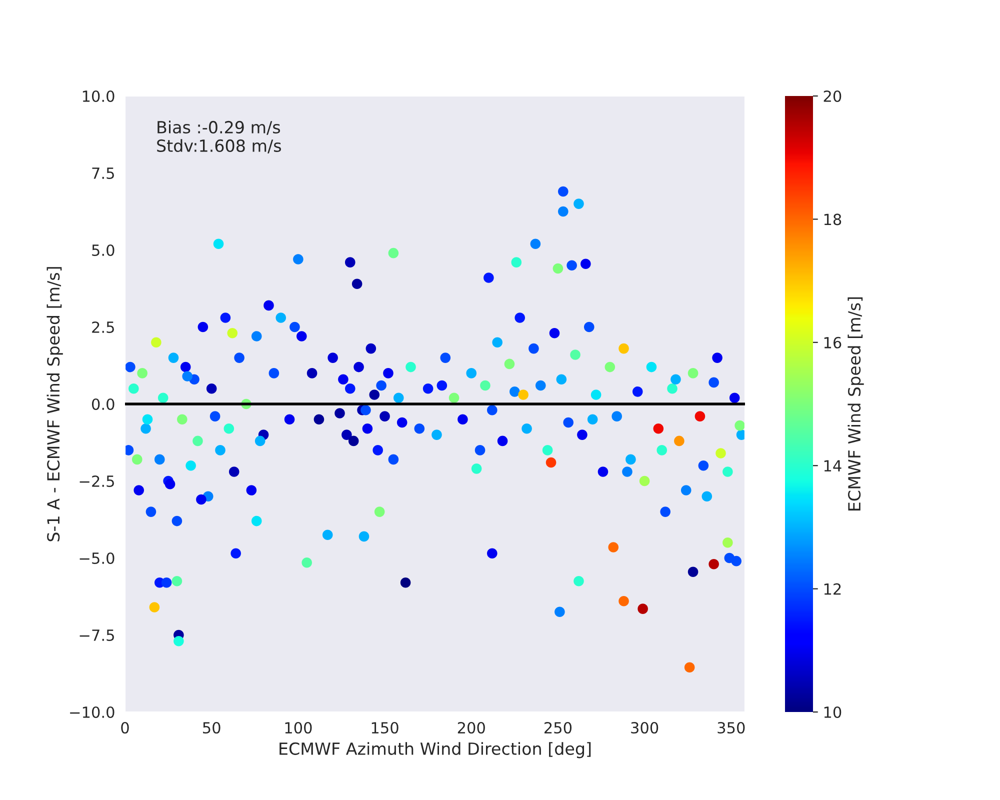  Describe the element at coordinates (833, 96) in the screenshot. I see `color-bar-label: 20` at that location.